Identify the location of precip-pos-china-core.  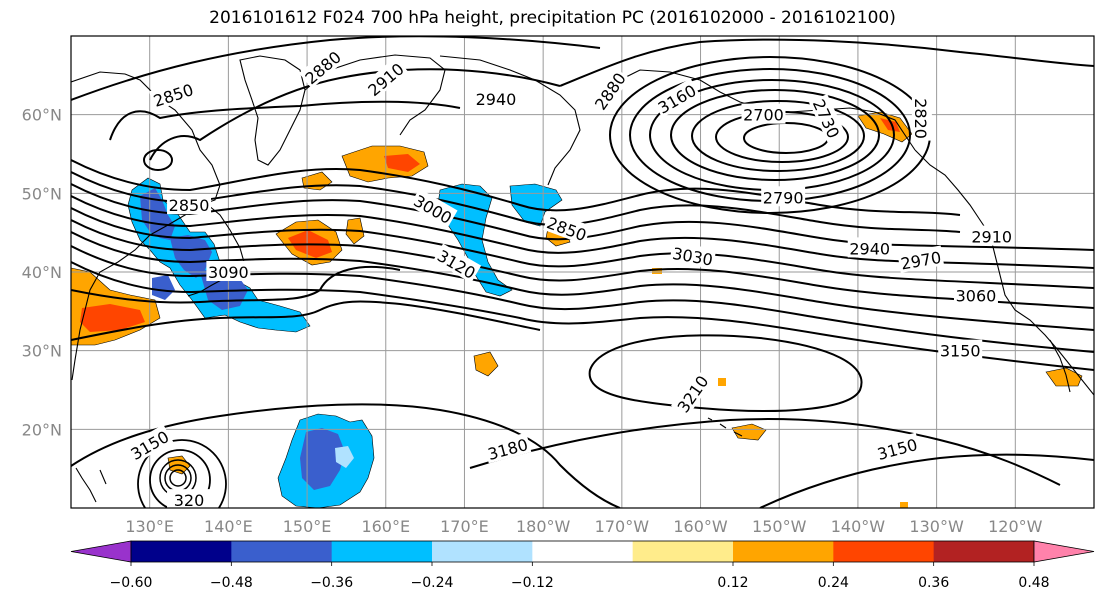
(112, 318).